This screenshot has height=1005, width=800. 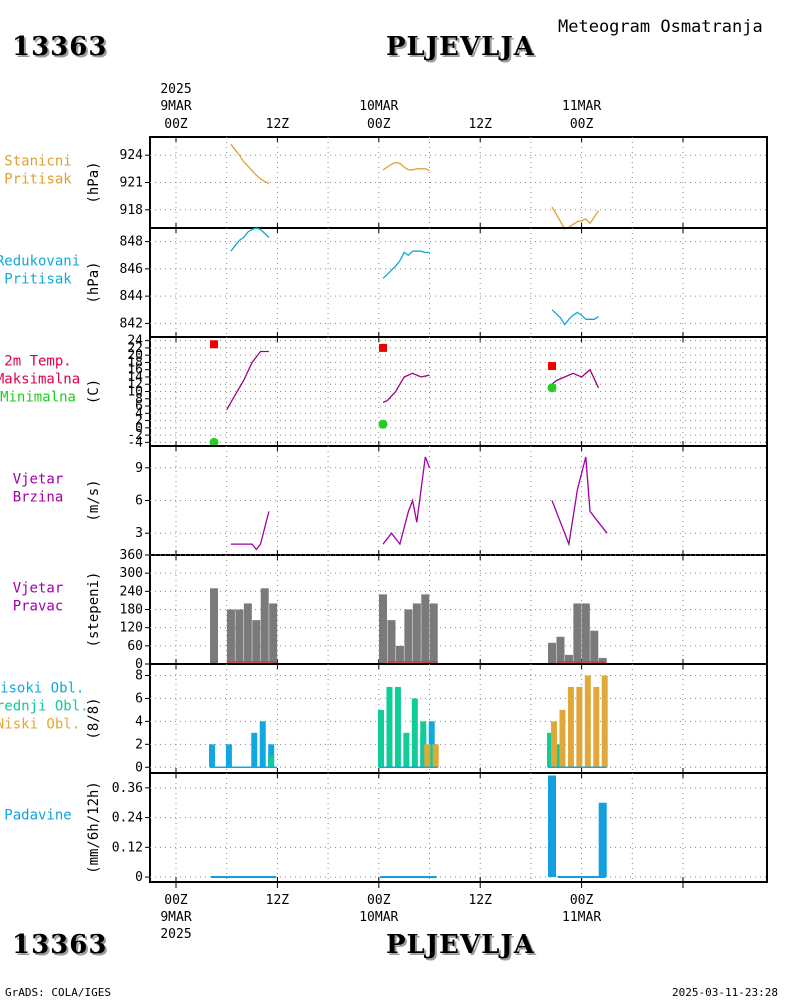 What do you see at coordinates (139, 406) in the screenshot?
I see `y-tick-label: 6` at bounding box center [139, 406].